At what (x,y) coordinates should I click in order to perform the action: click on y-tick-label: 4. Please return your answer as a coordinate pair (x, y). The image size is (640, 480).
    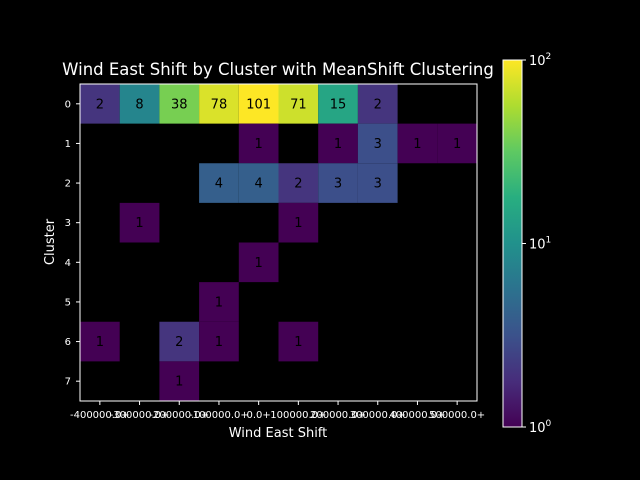
    Looking at the image, I should click on (68, 263).